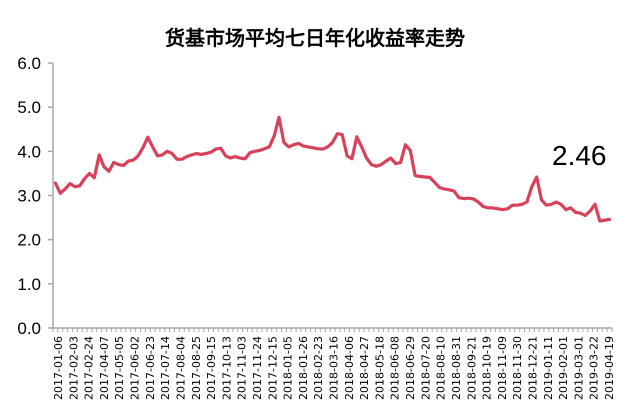 This screenshot has width=630, height=413. I want to click on y-tick-label: 4.0, so click(29, 151).